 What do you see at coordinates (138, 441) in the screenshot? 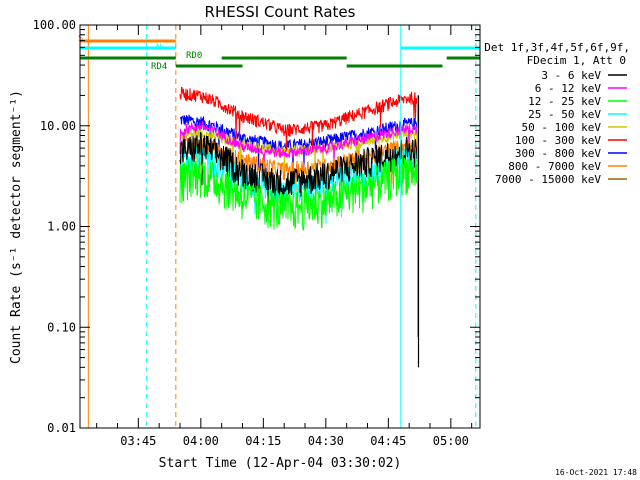
I see `x-tick-label: 03:45` at bounding box center [138, 441].